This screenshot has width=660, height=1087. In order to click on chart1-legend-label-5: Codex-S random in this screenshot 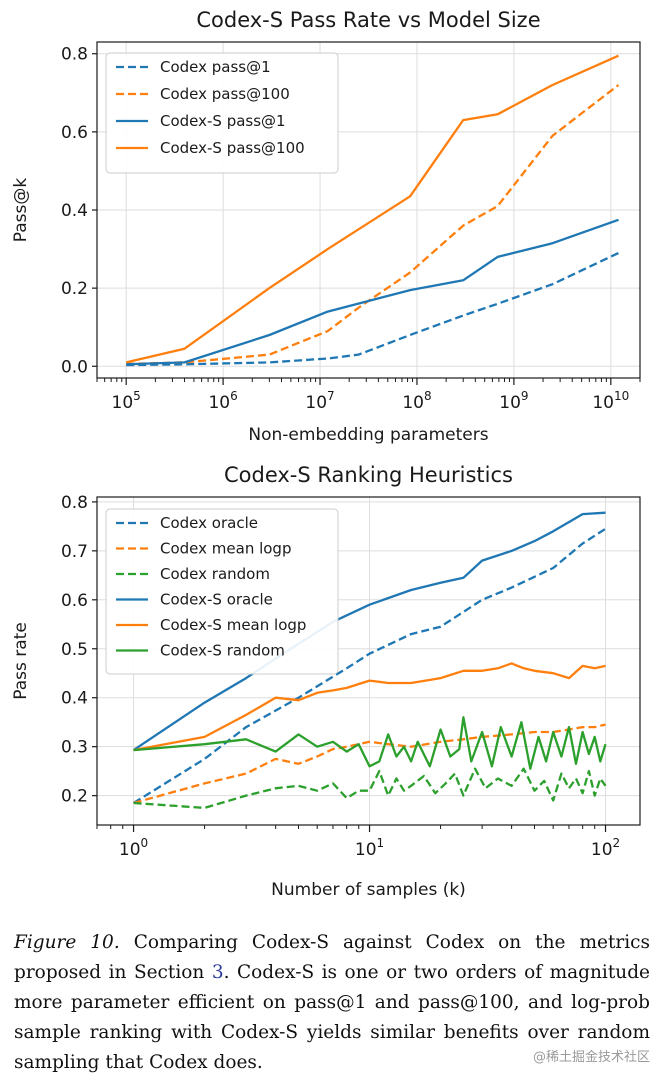, I will do `click(222, 651)`.